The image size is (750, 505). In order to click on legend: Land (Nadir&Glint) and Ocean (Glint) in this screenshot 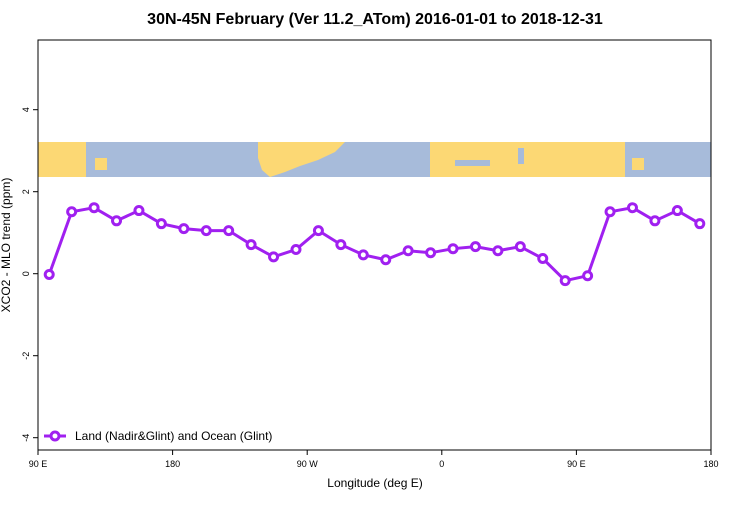, I will do `click(158, 436)`.